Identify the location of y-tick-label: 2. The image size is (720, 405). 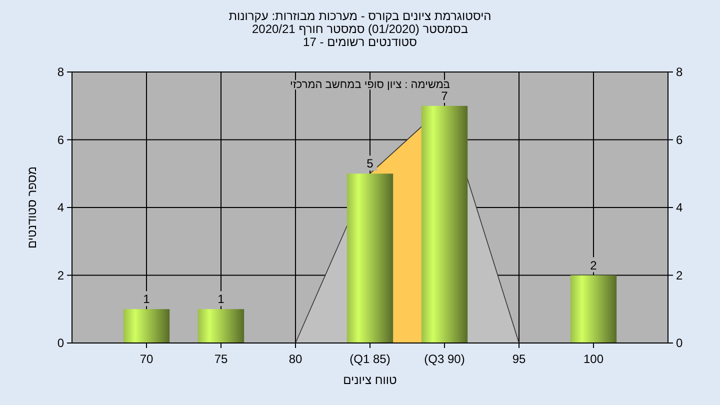
(60, 275).